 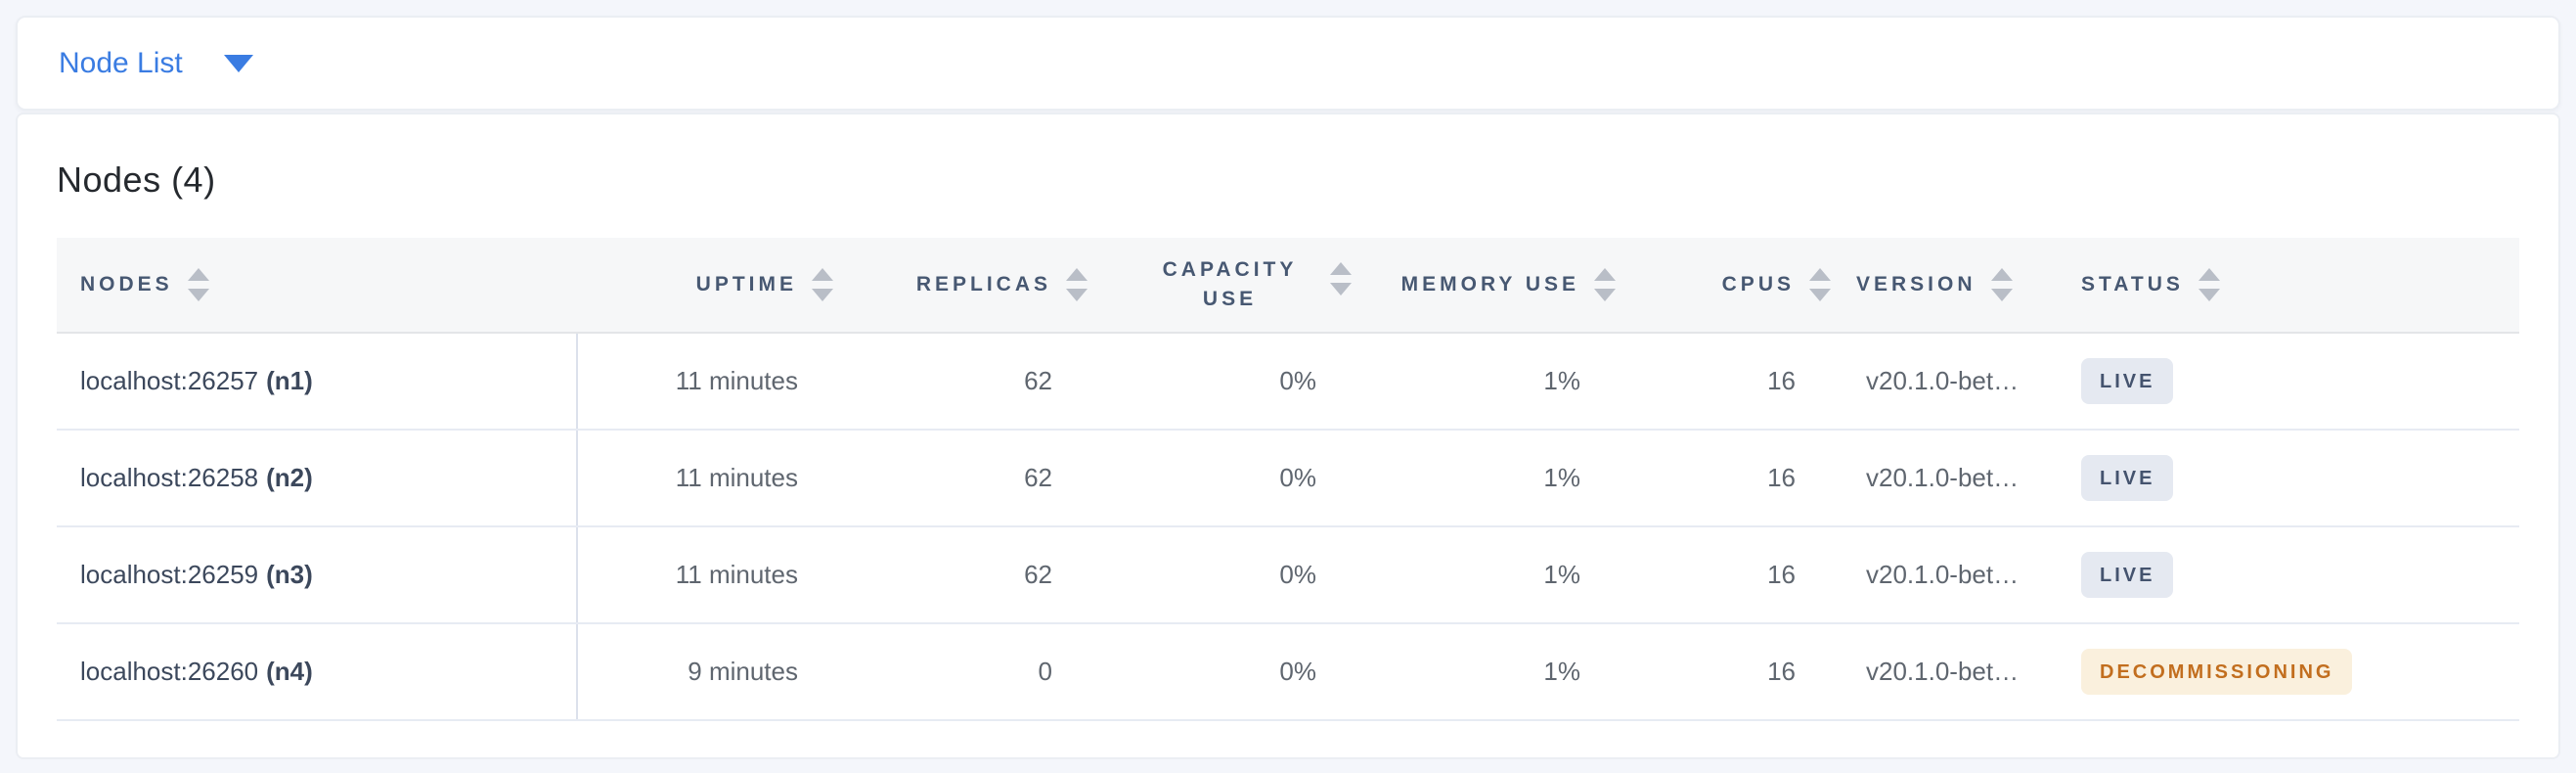 I want to click on node-list-dropdown-label: Node List, so click(x=121, y=62).